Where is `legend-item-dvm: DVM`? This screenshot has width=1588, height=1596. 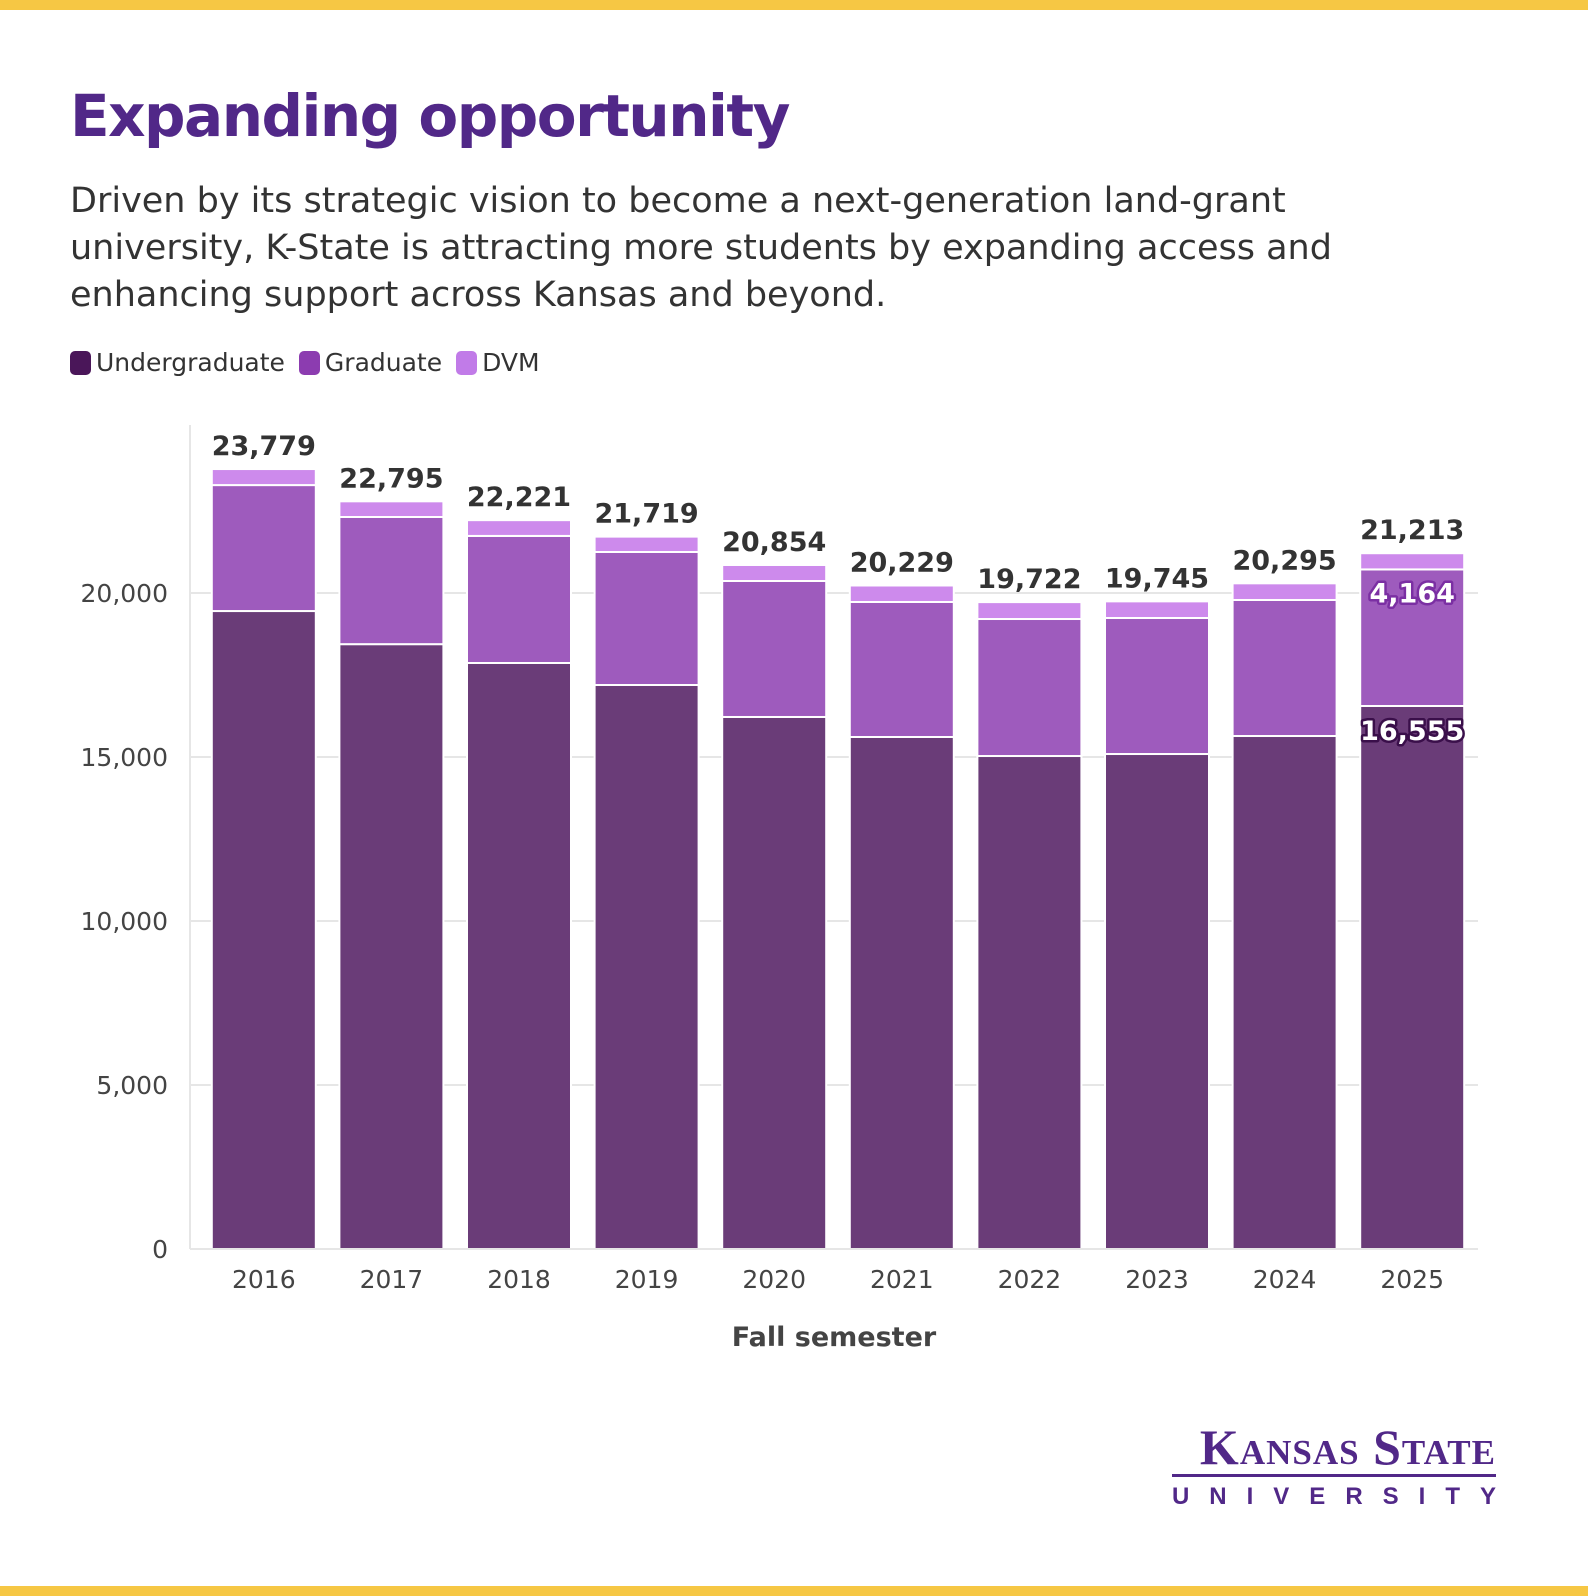
legend-item-dvm: DVM is located at coordinates (498, 362).